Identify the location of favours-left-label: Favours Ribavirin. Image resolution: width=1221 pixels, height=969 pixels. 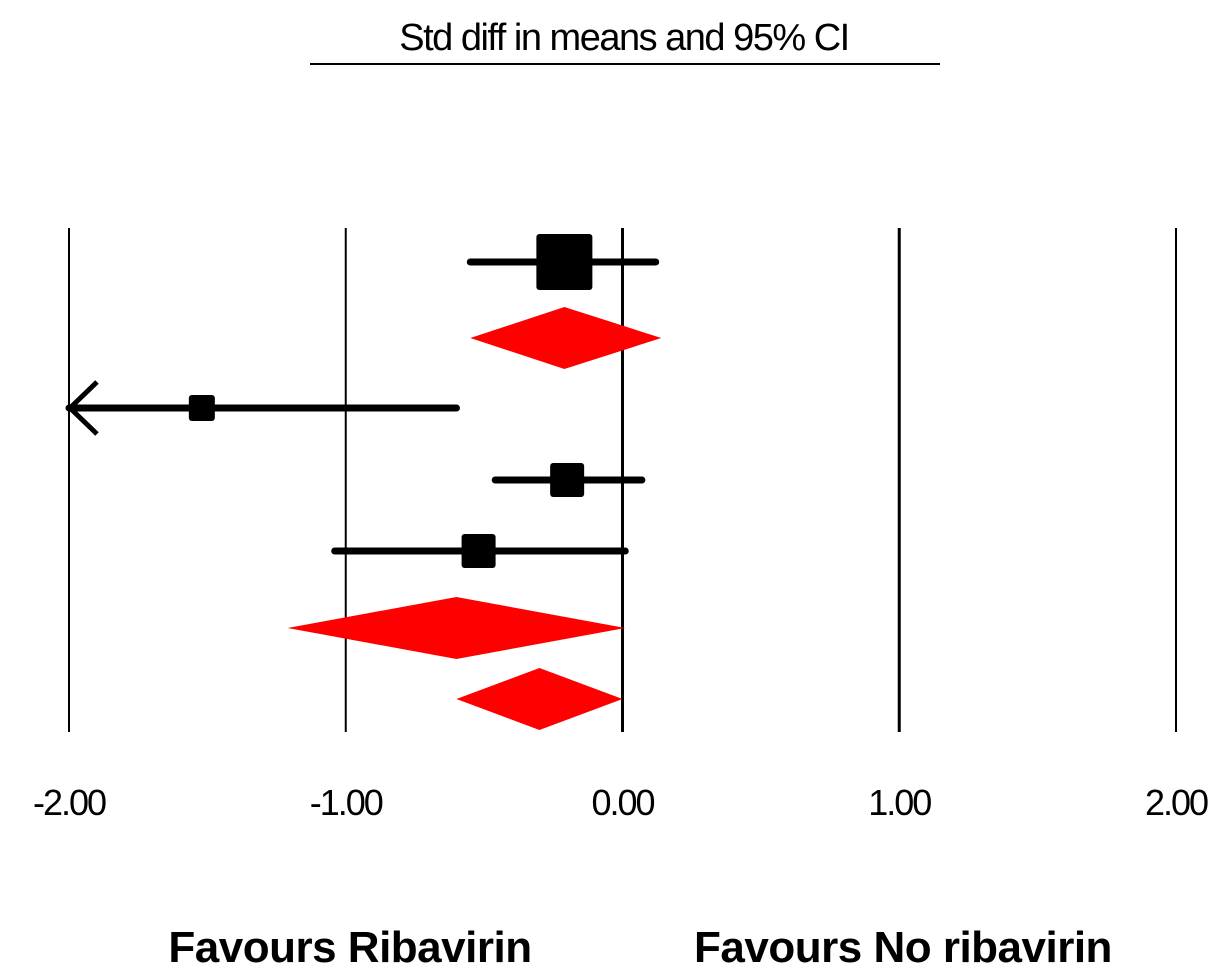
(349, 946).